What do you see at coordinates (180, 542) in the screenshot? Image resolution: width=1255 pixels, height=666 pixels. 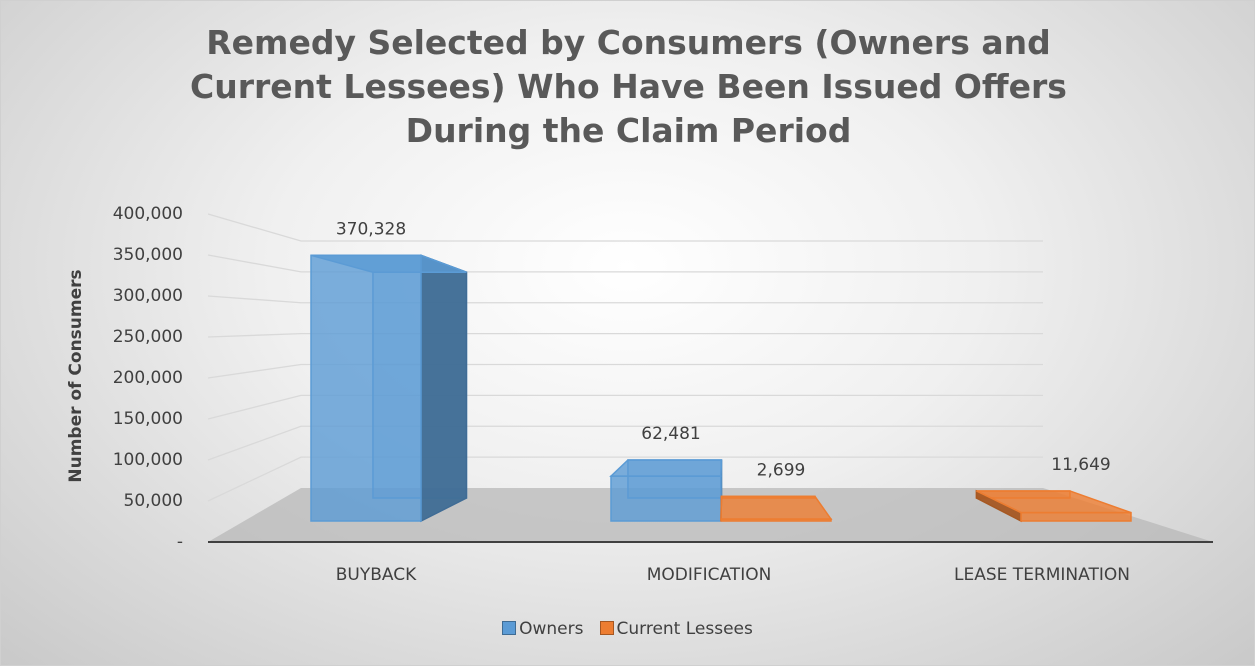 I see `y-tick-label: -` at bounding box center [180, 542].